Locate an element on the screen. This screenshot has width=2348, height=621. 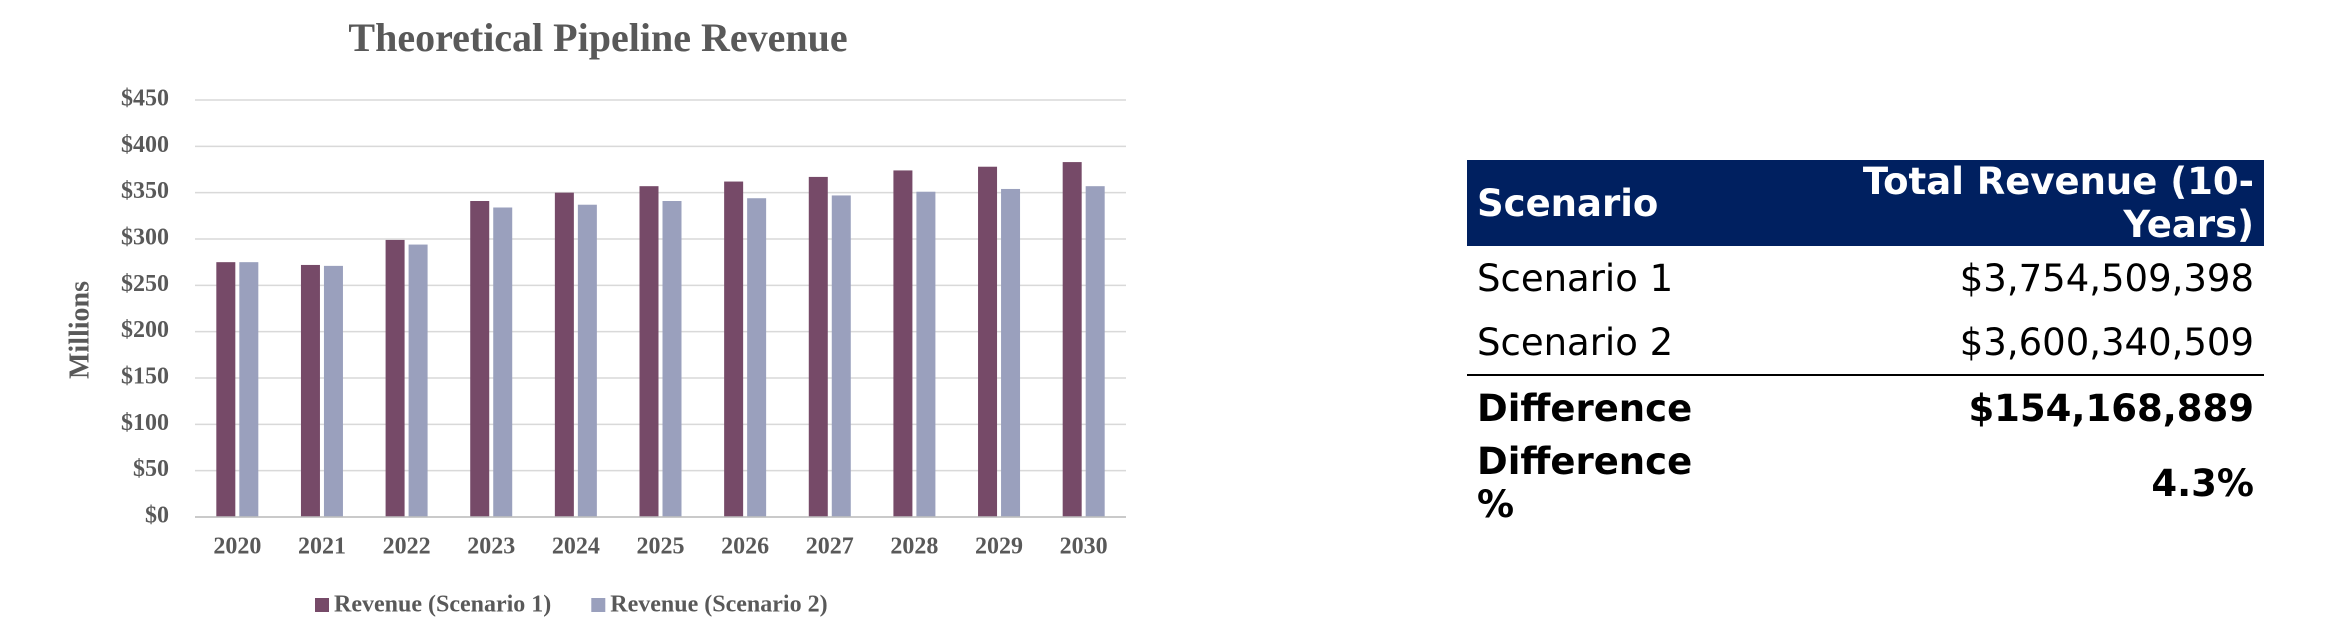
cell: Difference % is located at coordinates (1585, 483).